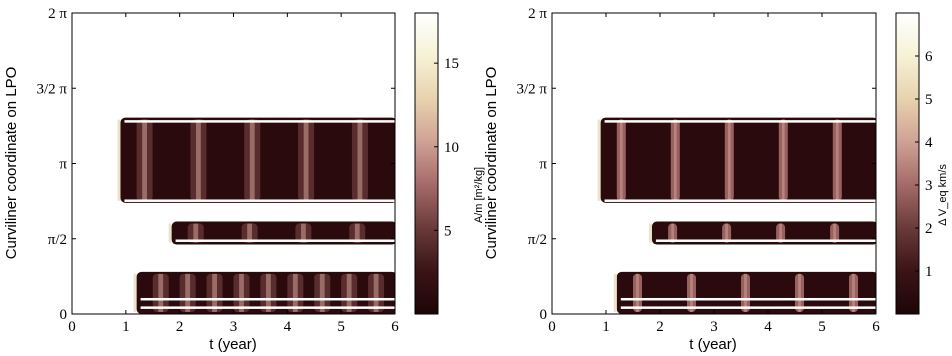  I want to click on left-x-tick-label-6: 6, so click(395, 327).